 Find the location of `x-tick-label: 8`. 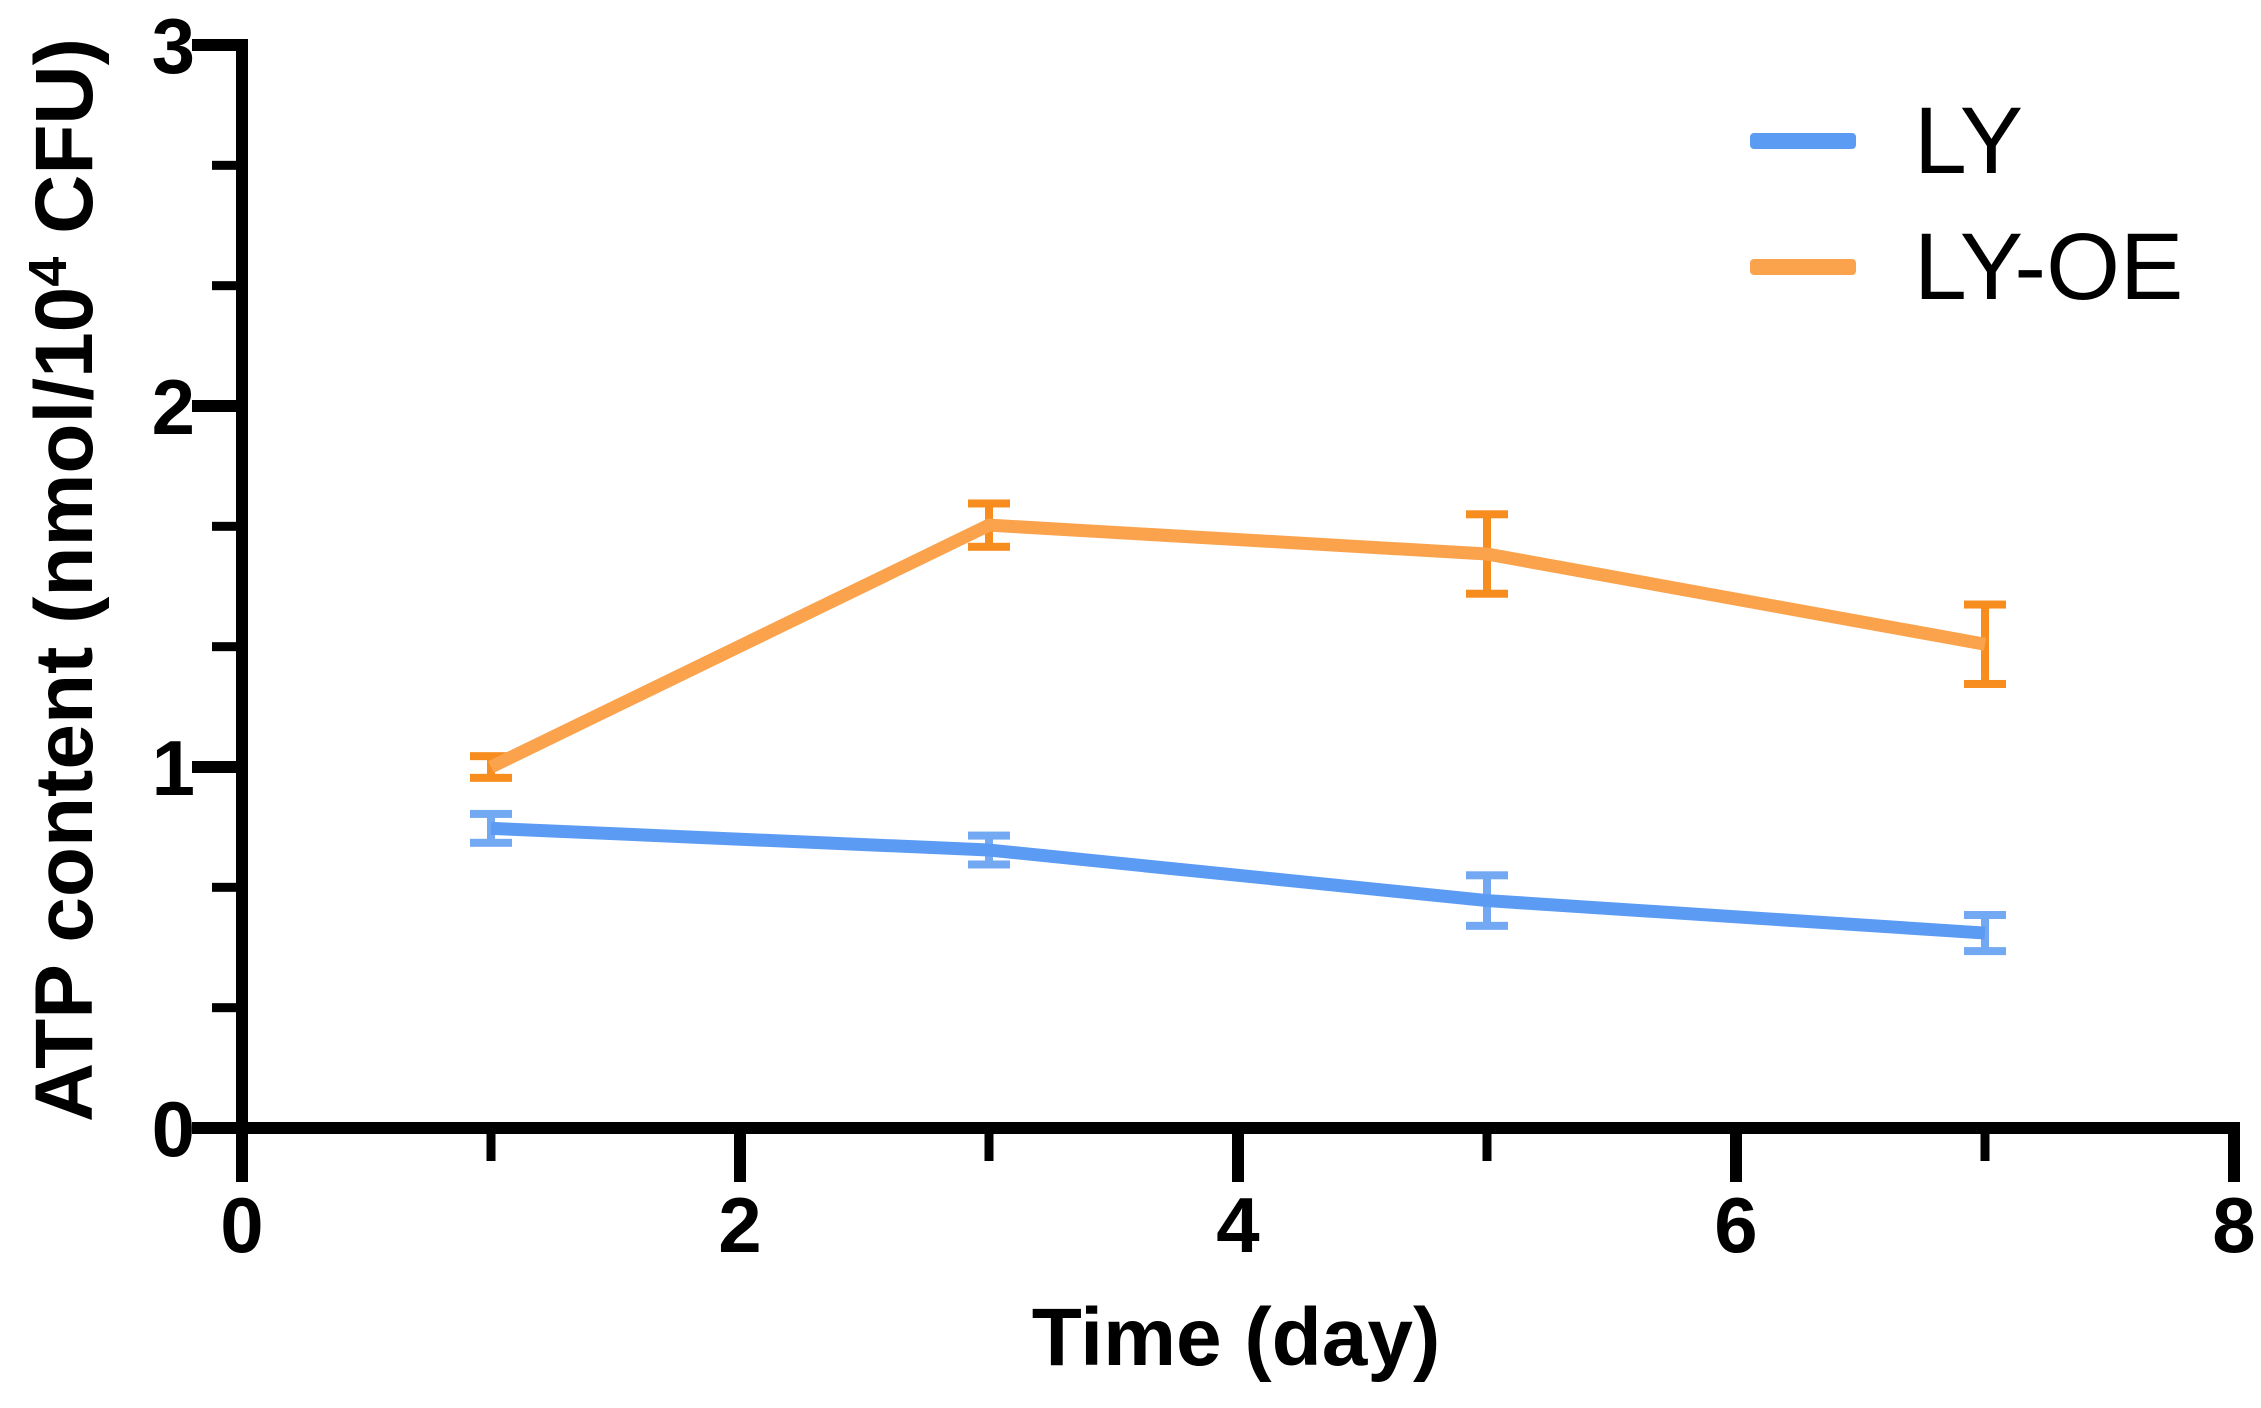

x-tick-label: 8 is located at coordinates (2233, 1225).